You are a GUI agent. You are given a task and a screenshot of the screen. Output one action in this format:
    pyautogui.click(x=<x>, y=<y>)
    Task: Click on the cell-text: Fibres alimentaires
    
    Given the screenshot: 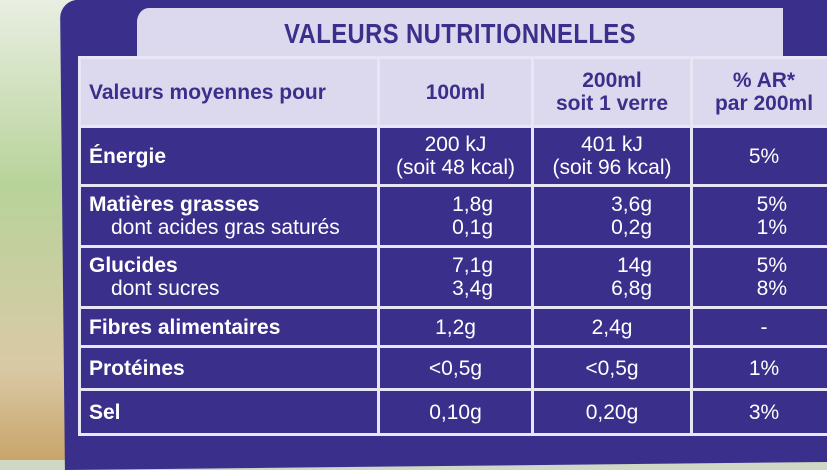 What is the action you would take?
    pyautogui.click(x=184, y=327)
    